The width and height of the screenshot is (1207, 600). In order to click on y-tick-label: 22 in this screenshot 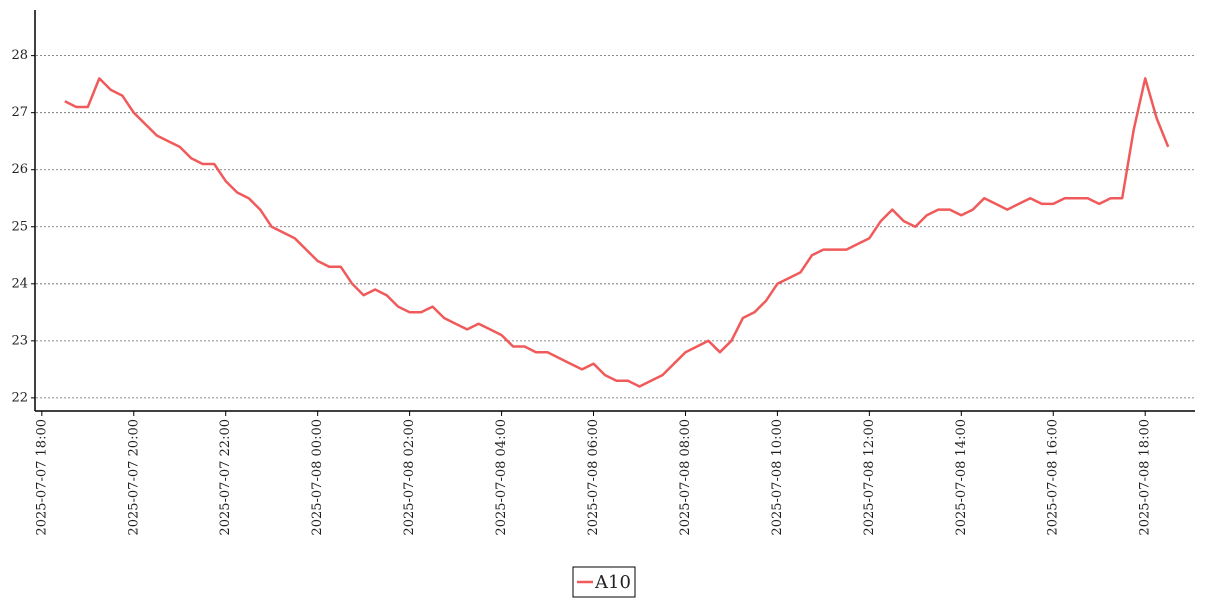, I will do `click(19, 397)`.